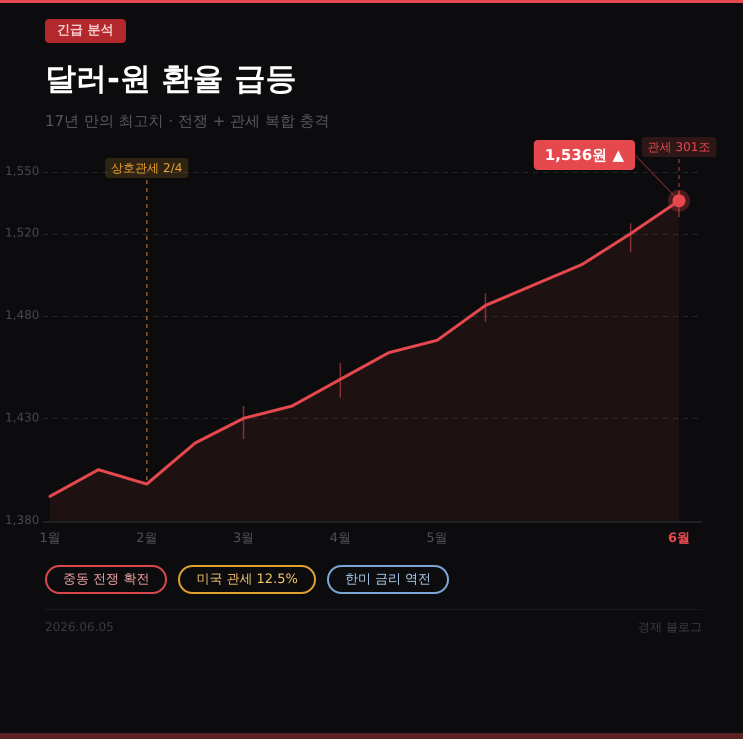 This screenshot has height=739, width=743. I want to click on text: 미국 관세 12.5%, so click(247, 579).